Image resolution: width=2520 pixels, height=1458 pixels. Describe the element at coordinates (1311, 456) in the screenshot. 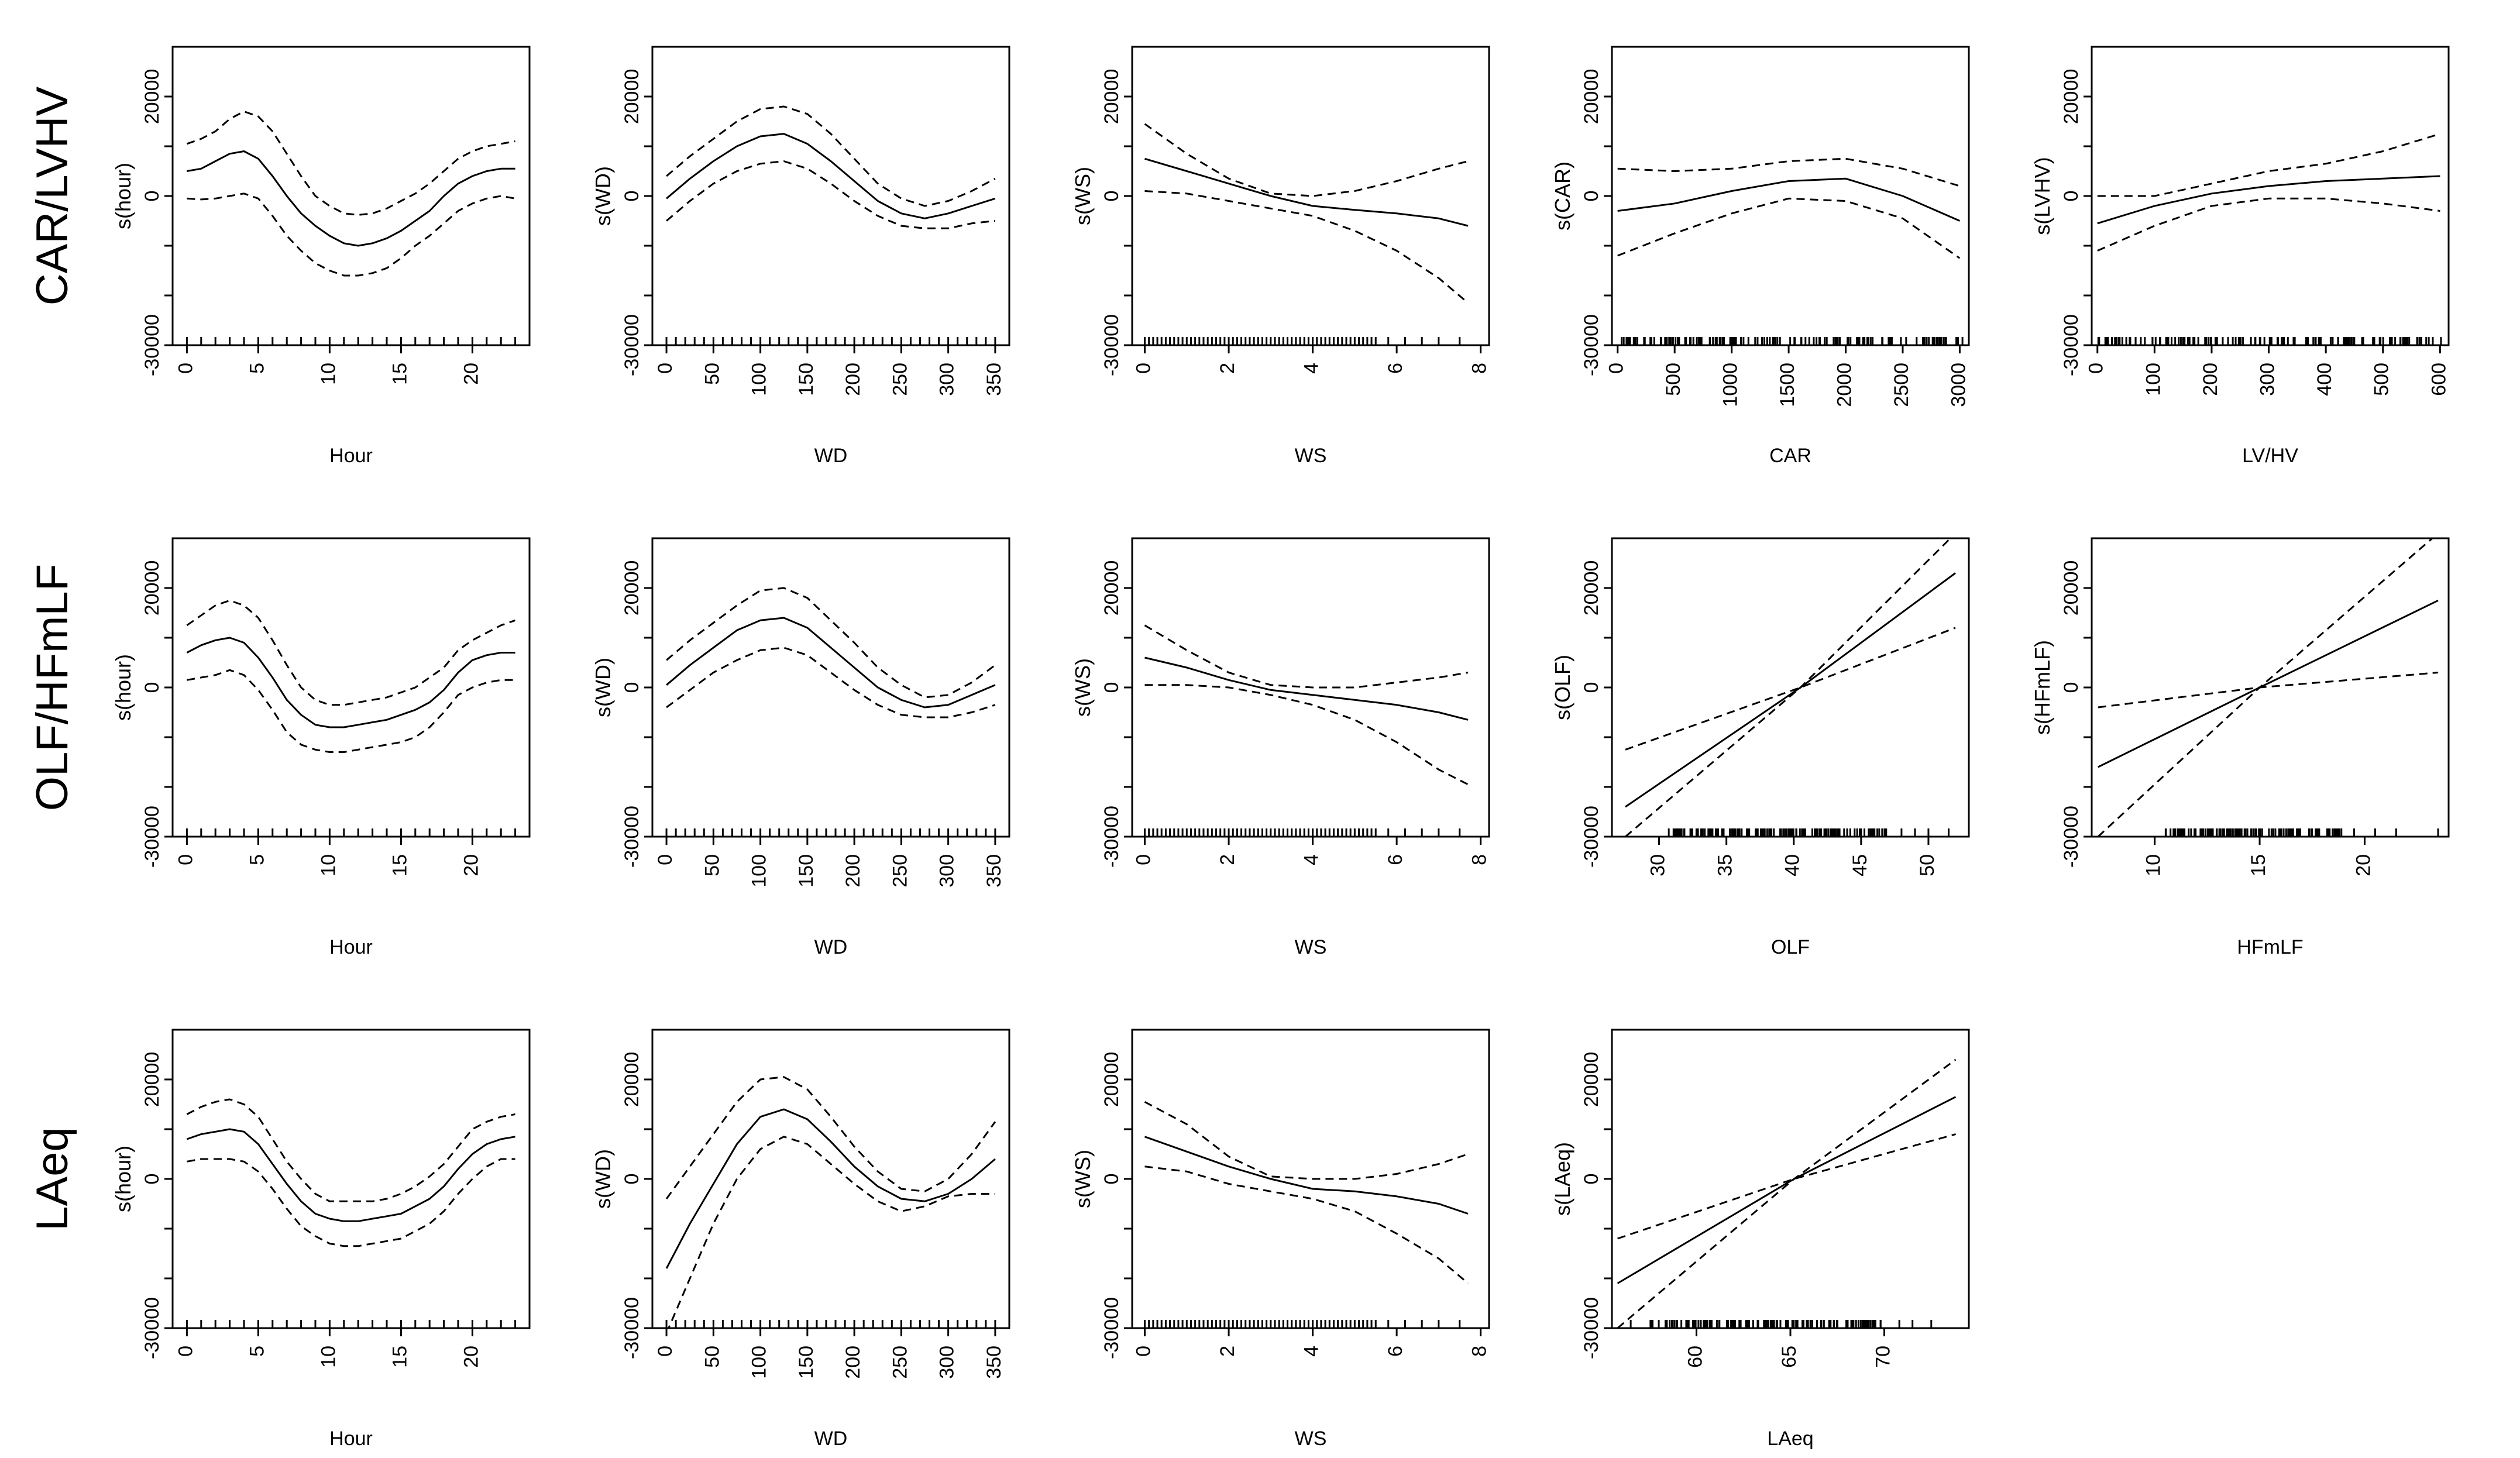

I see `x-axis-label: WS` at that location.